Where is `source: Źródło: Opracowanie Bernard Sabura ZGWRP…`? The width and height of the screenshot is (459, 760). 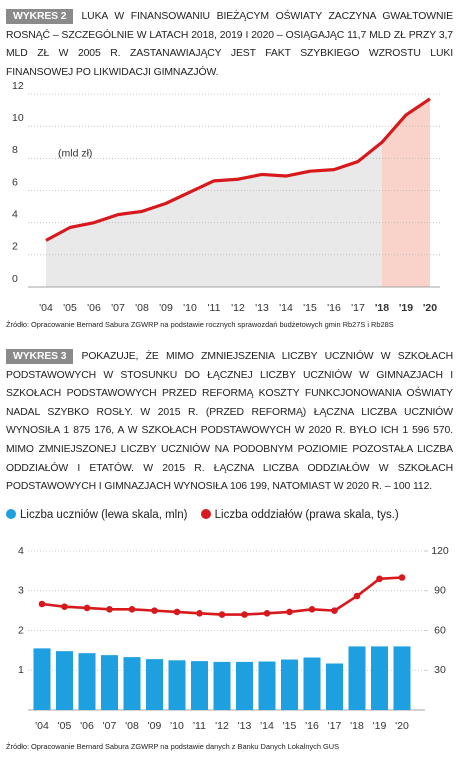
source: Źródło: Opracowanie Bernard Sabura ZGWRP… is located at coordinates (173, 746).